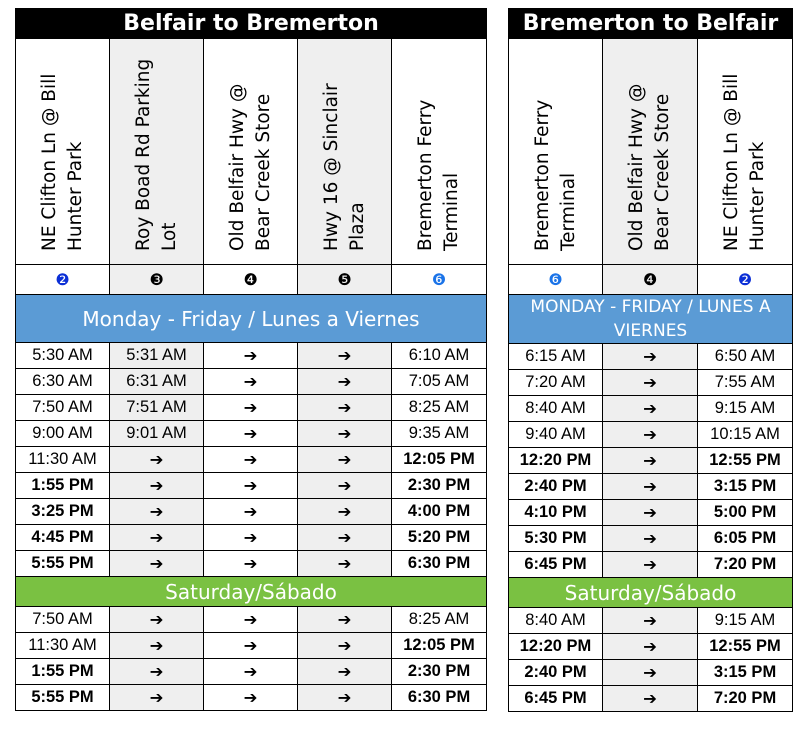  What do you see at coordinates (555, 151) in the screenshot?
I see `stop-header: Bremerton Ferry Terminal` at bounding box center [555, 151].